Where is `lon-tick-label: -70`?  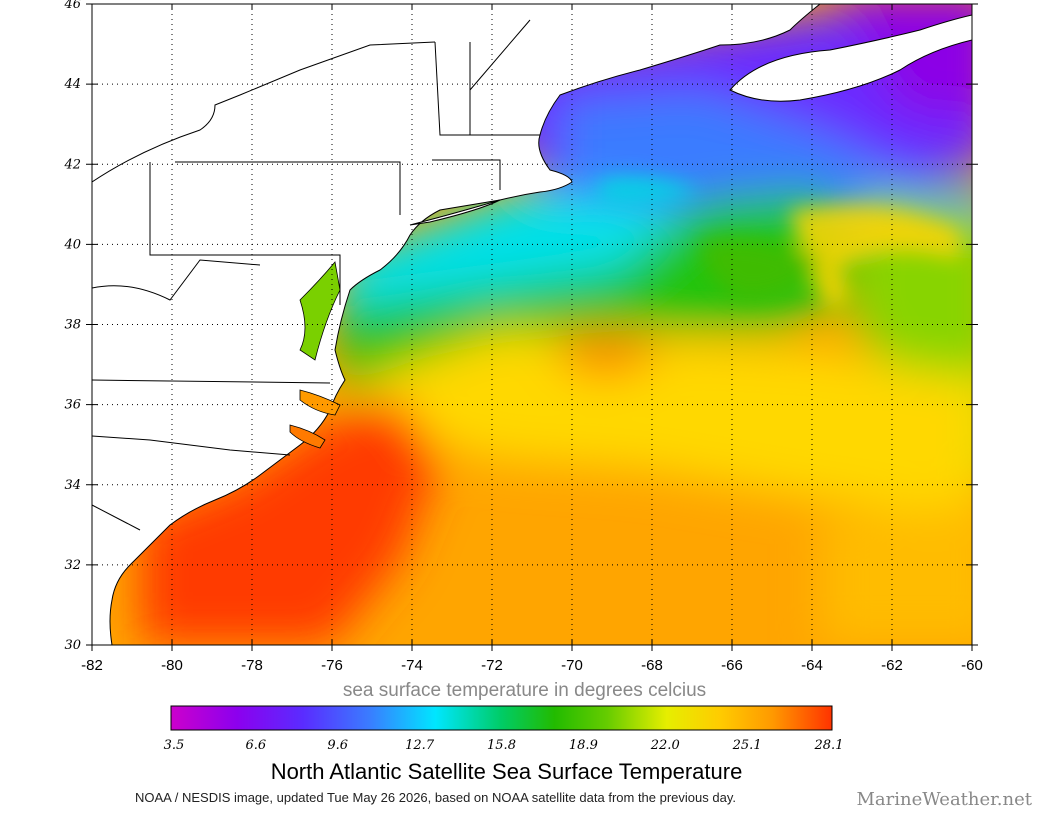 lon-tick-label: -70 is located at coordinates (572, 665).